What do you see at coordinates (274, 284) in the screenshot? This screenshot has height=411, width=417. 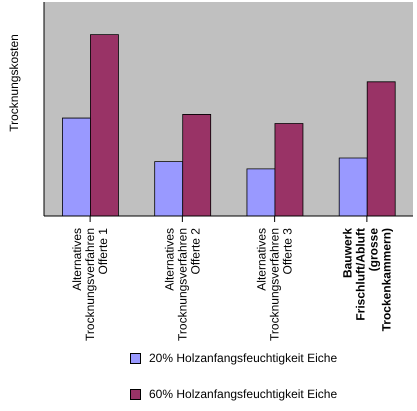 I see `x-tick-label: Alternatives Trocknungsverfahren Offerte 3` at bounding box center [274, 284].